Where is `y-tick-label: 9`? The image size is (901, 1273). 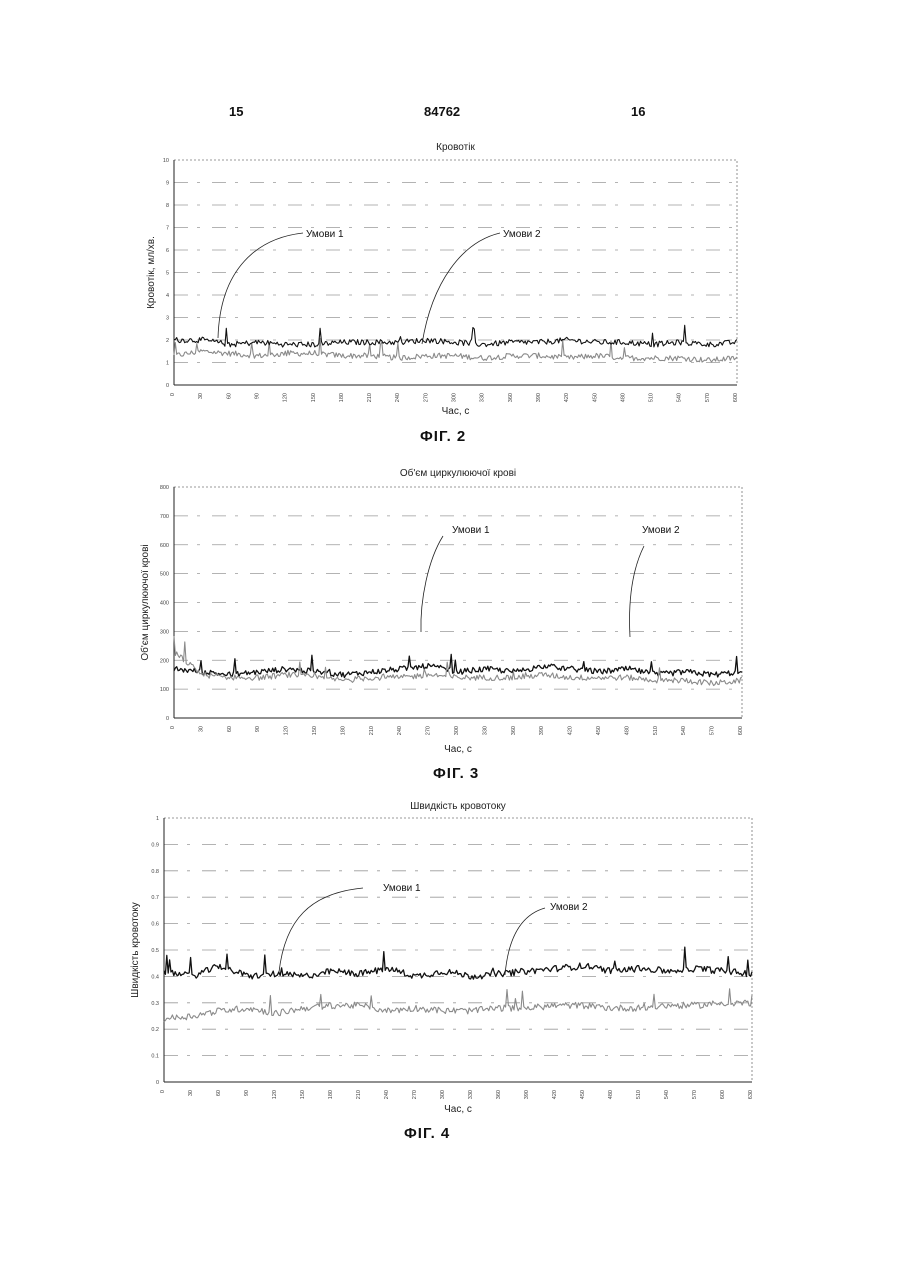 y-tick-label: 9 is located at coordinates (167, 184).